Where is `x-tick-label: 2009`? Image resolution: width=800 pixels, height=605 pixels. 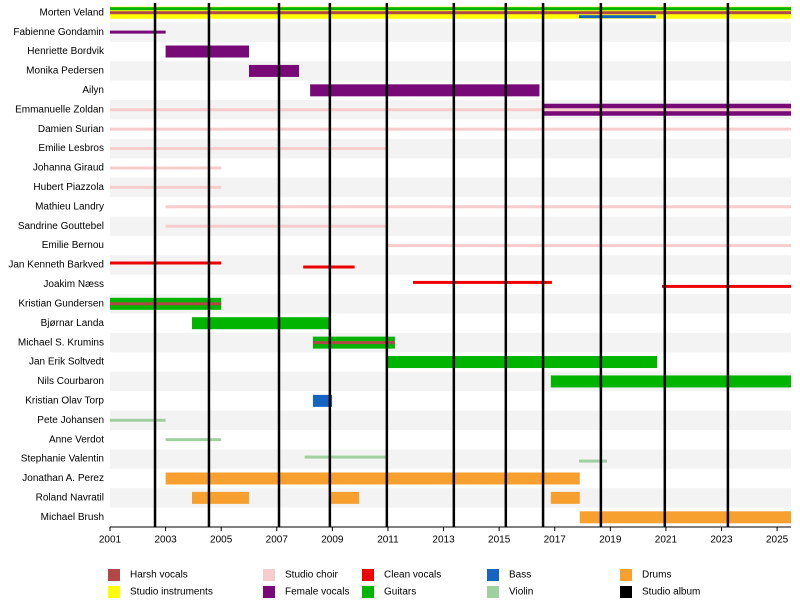
x-tick-label: 2009 is located at coordinates (332, 540).